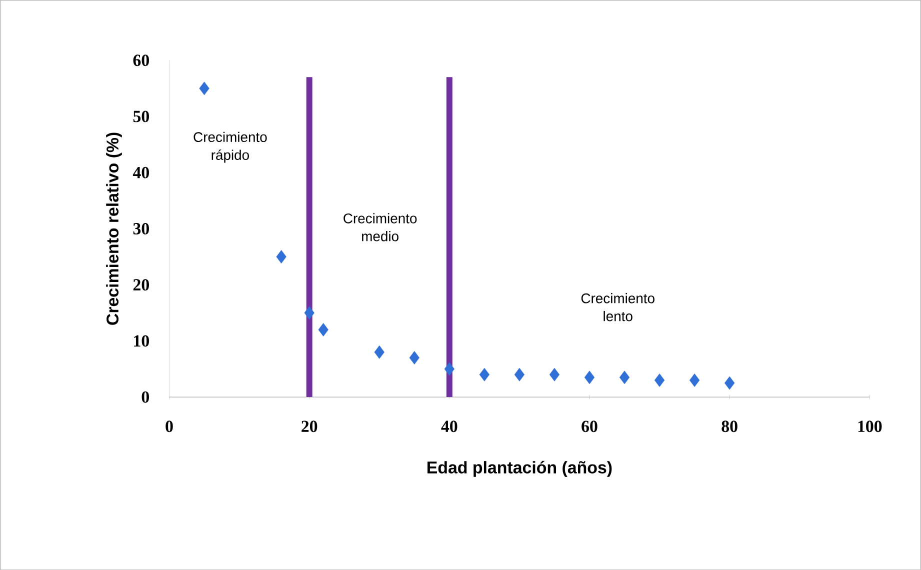 This screenshot has width=921, height=570. Describe the element at coordinates (449, 426) in the screenshot. I see `x-tick-label: 40` at that location.